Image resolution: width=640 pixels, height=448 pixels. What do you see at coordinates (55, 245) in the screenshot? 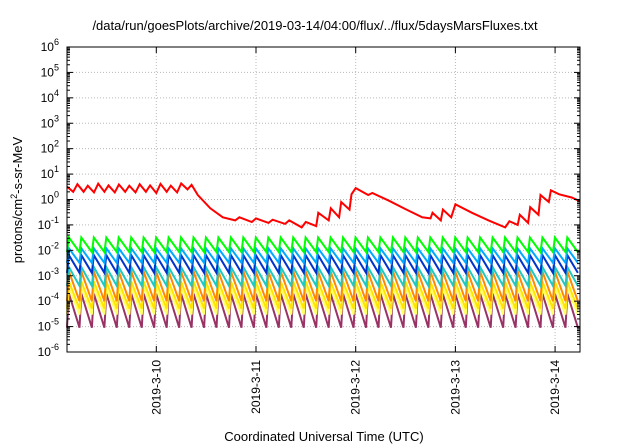
I see `y-tick-label-exp: -2` at bounding box center [55, 245].